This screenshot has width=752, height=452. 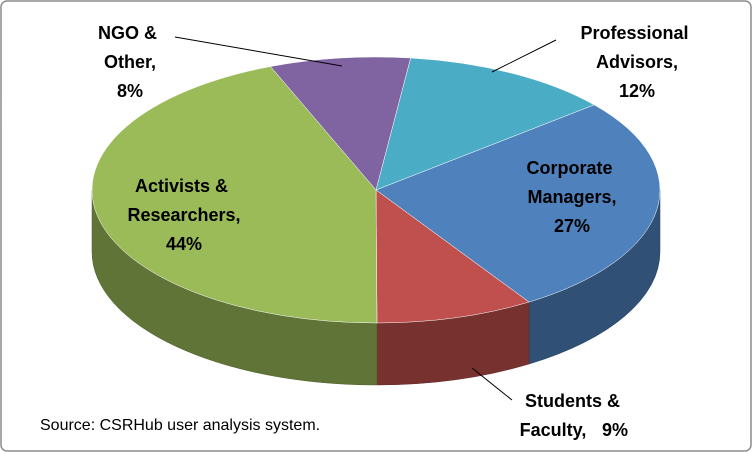 What do you see at coordinates (130, 47) in the screenshot?
I see `category-label: NGO & Other,` at bounding box center [130, 47].